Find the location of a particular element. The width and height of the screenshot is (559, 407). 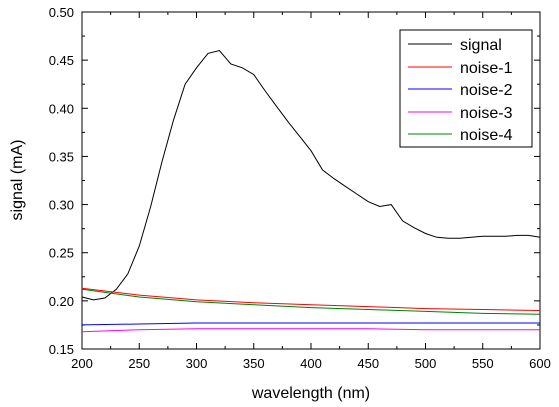

x-tick-label: 250 is located at coordinates (139, 363).